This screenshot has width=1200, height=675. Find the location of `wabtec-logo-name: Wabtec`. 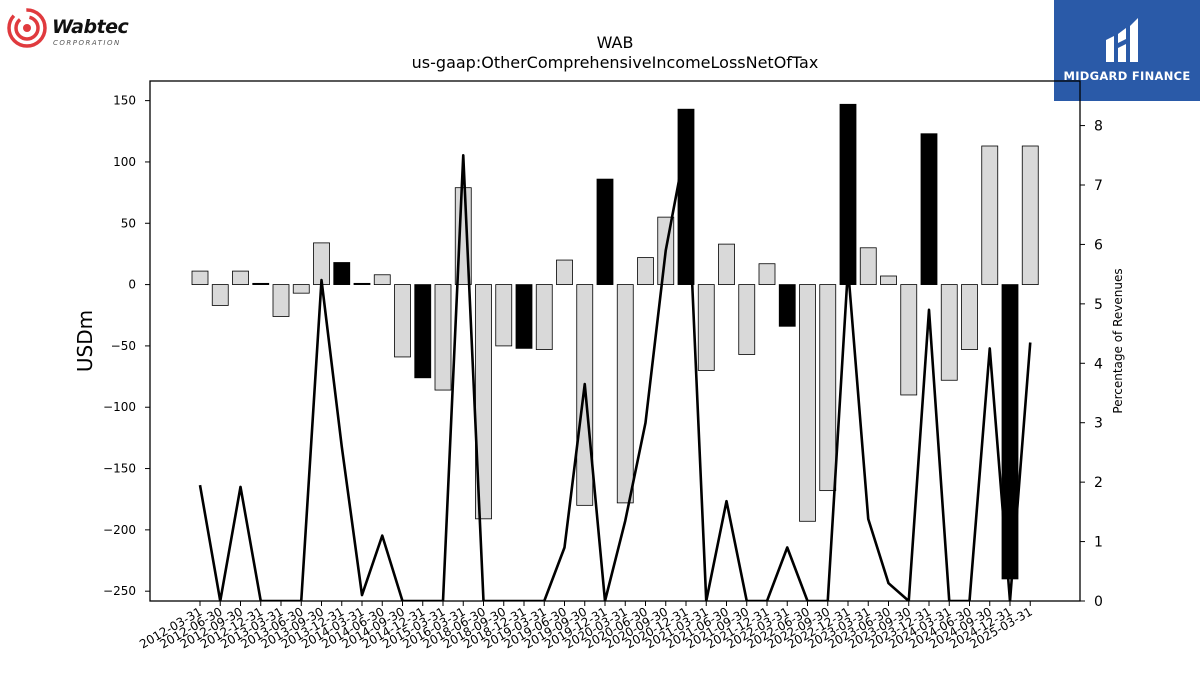

wabtec-logo-name: Wabtec is located at coordinates (90, 27).